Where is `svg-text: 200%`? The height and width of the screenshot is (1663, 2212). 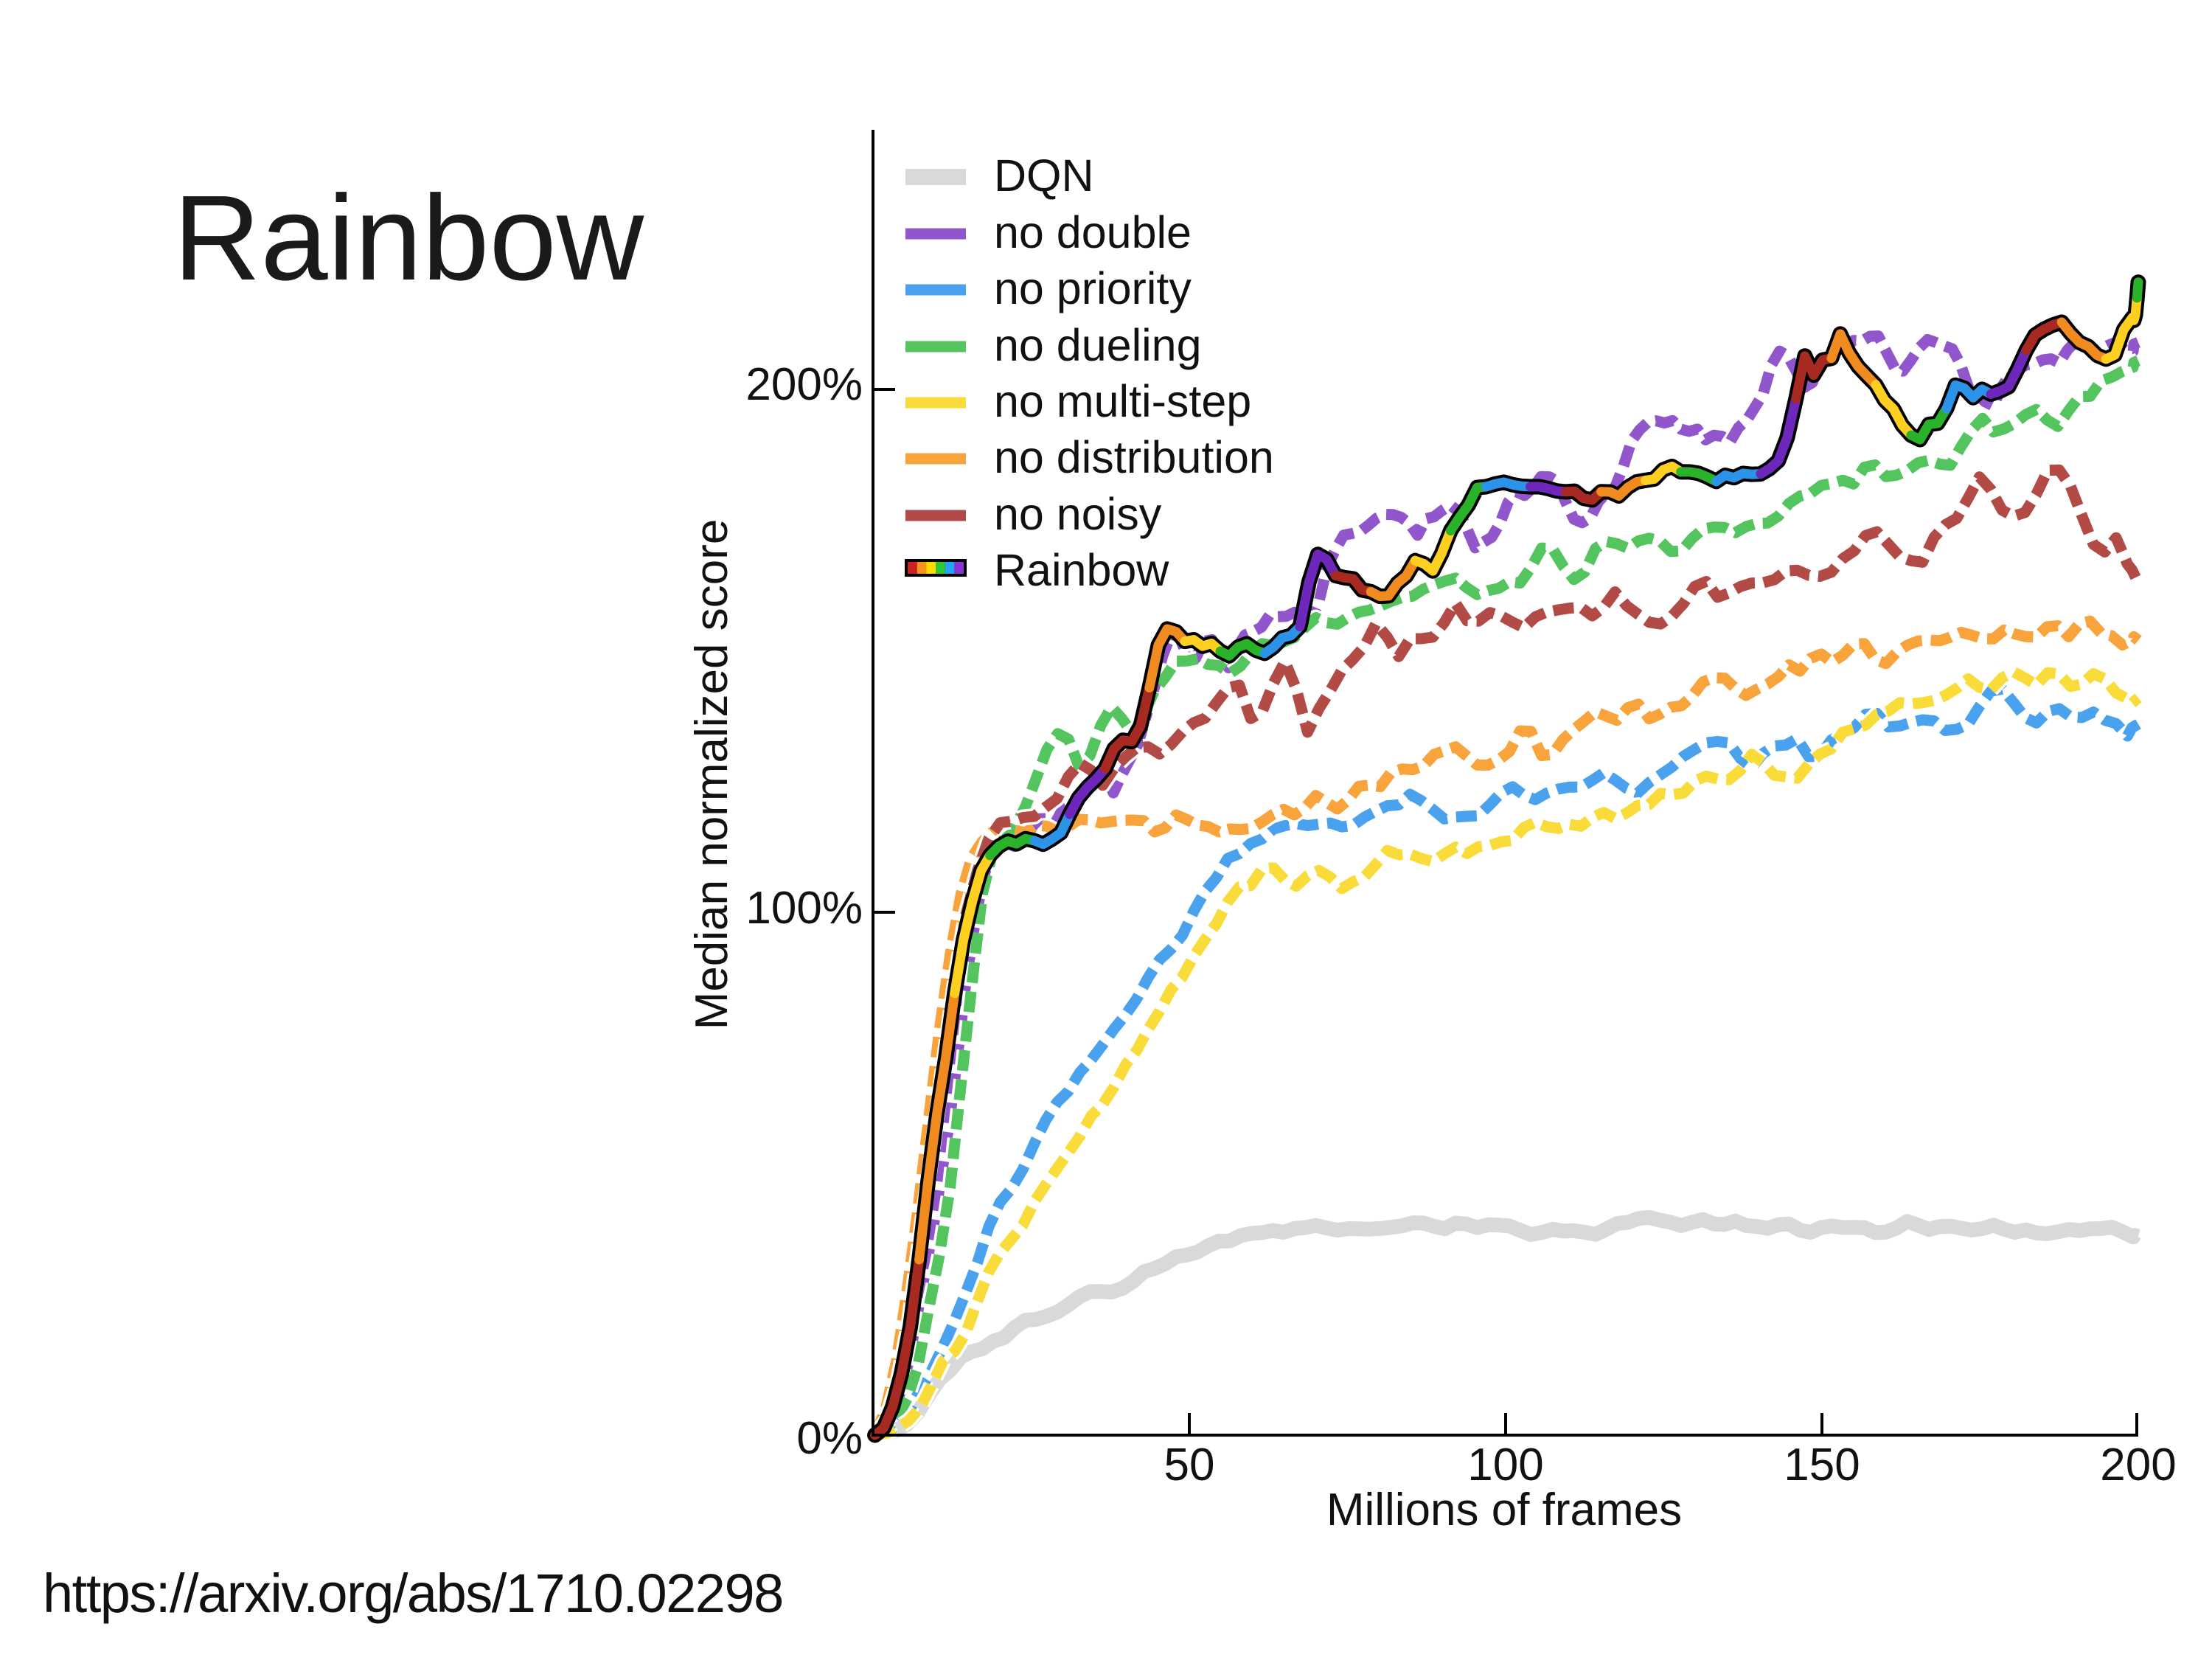 svg-text: 200% is located at coordinates (804, 384).